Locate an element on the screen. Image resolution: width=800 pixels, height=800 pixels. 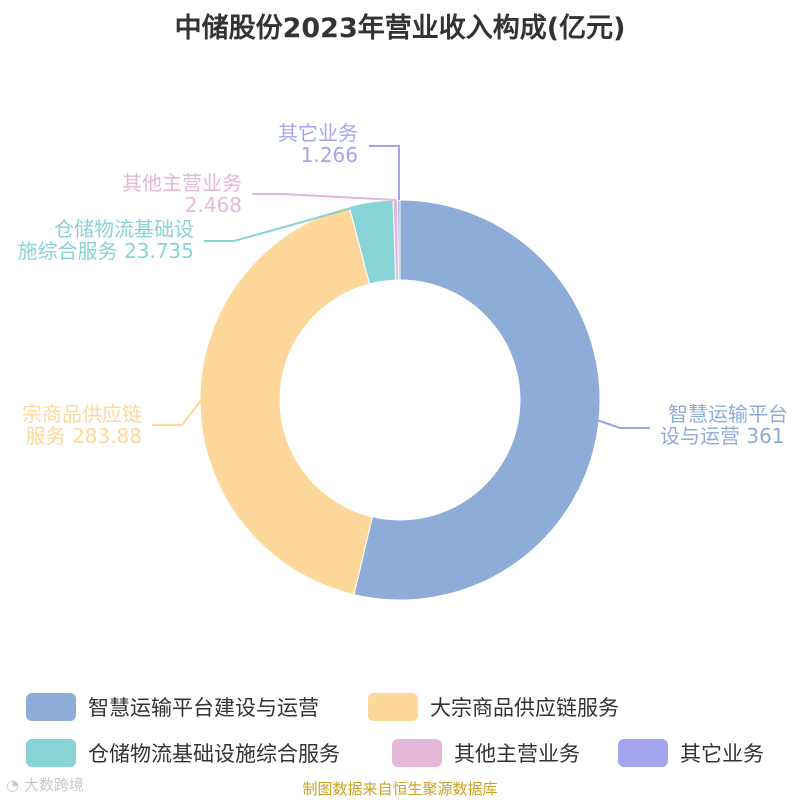
watermark: ◔ 大数跨境 is located at coordinates (45, 784).